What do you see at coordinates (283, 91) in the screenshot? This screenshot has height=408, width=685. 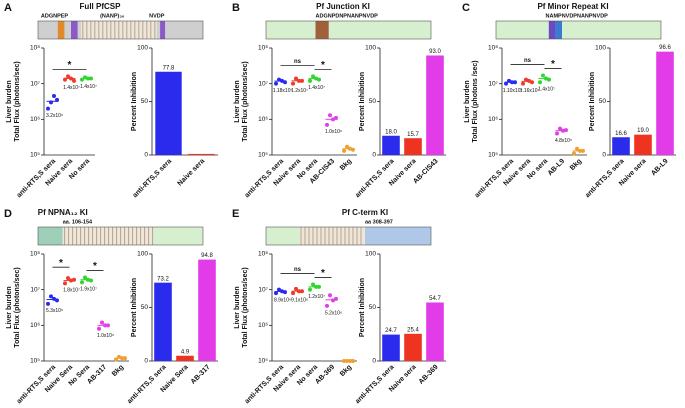 I see `mean-label: 1.18x10⁷` at bounding box center [283, 91].